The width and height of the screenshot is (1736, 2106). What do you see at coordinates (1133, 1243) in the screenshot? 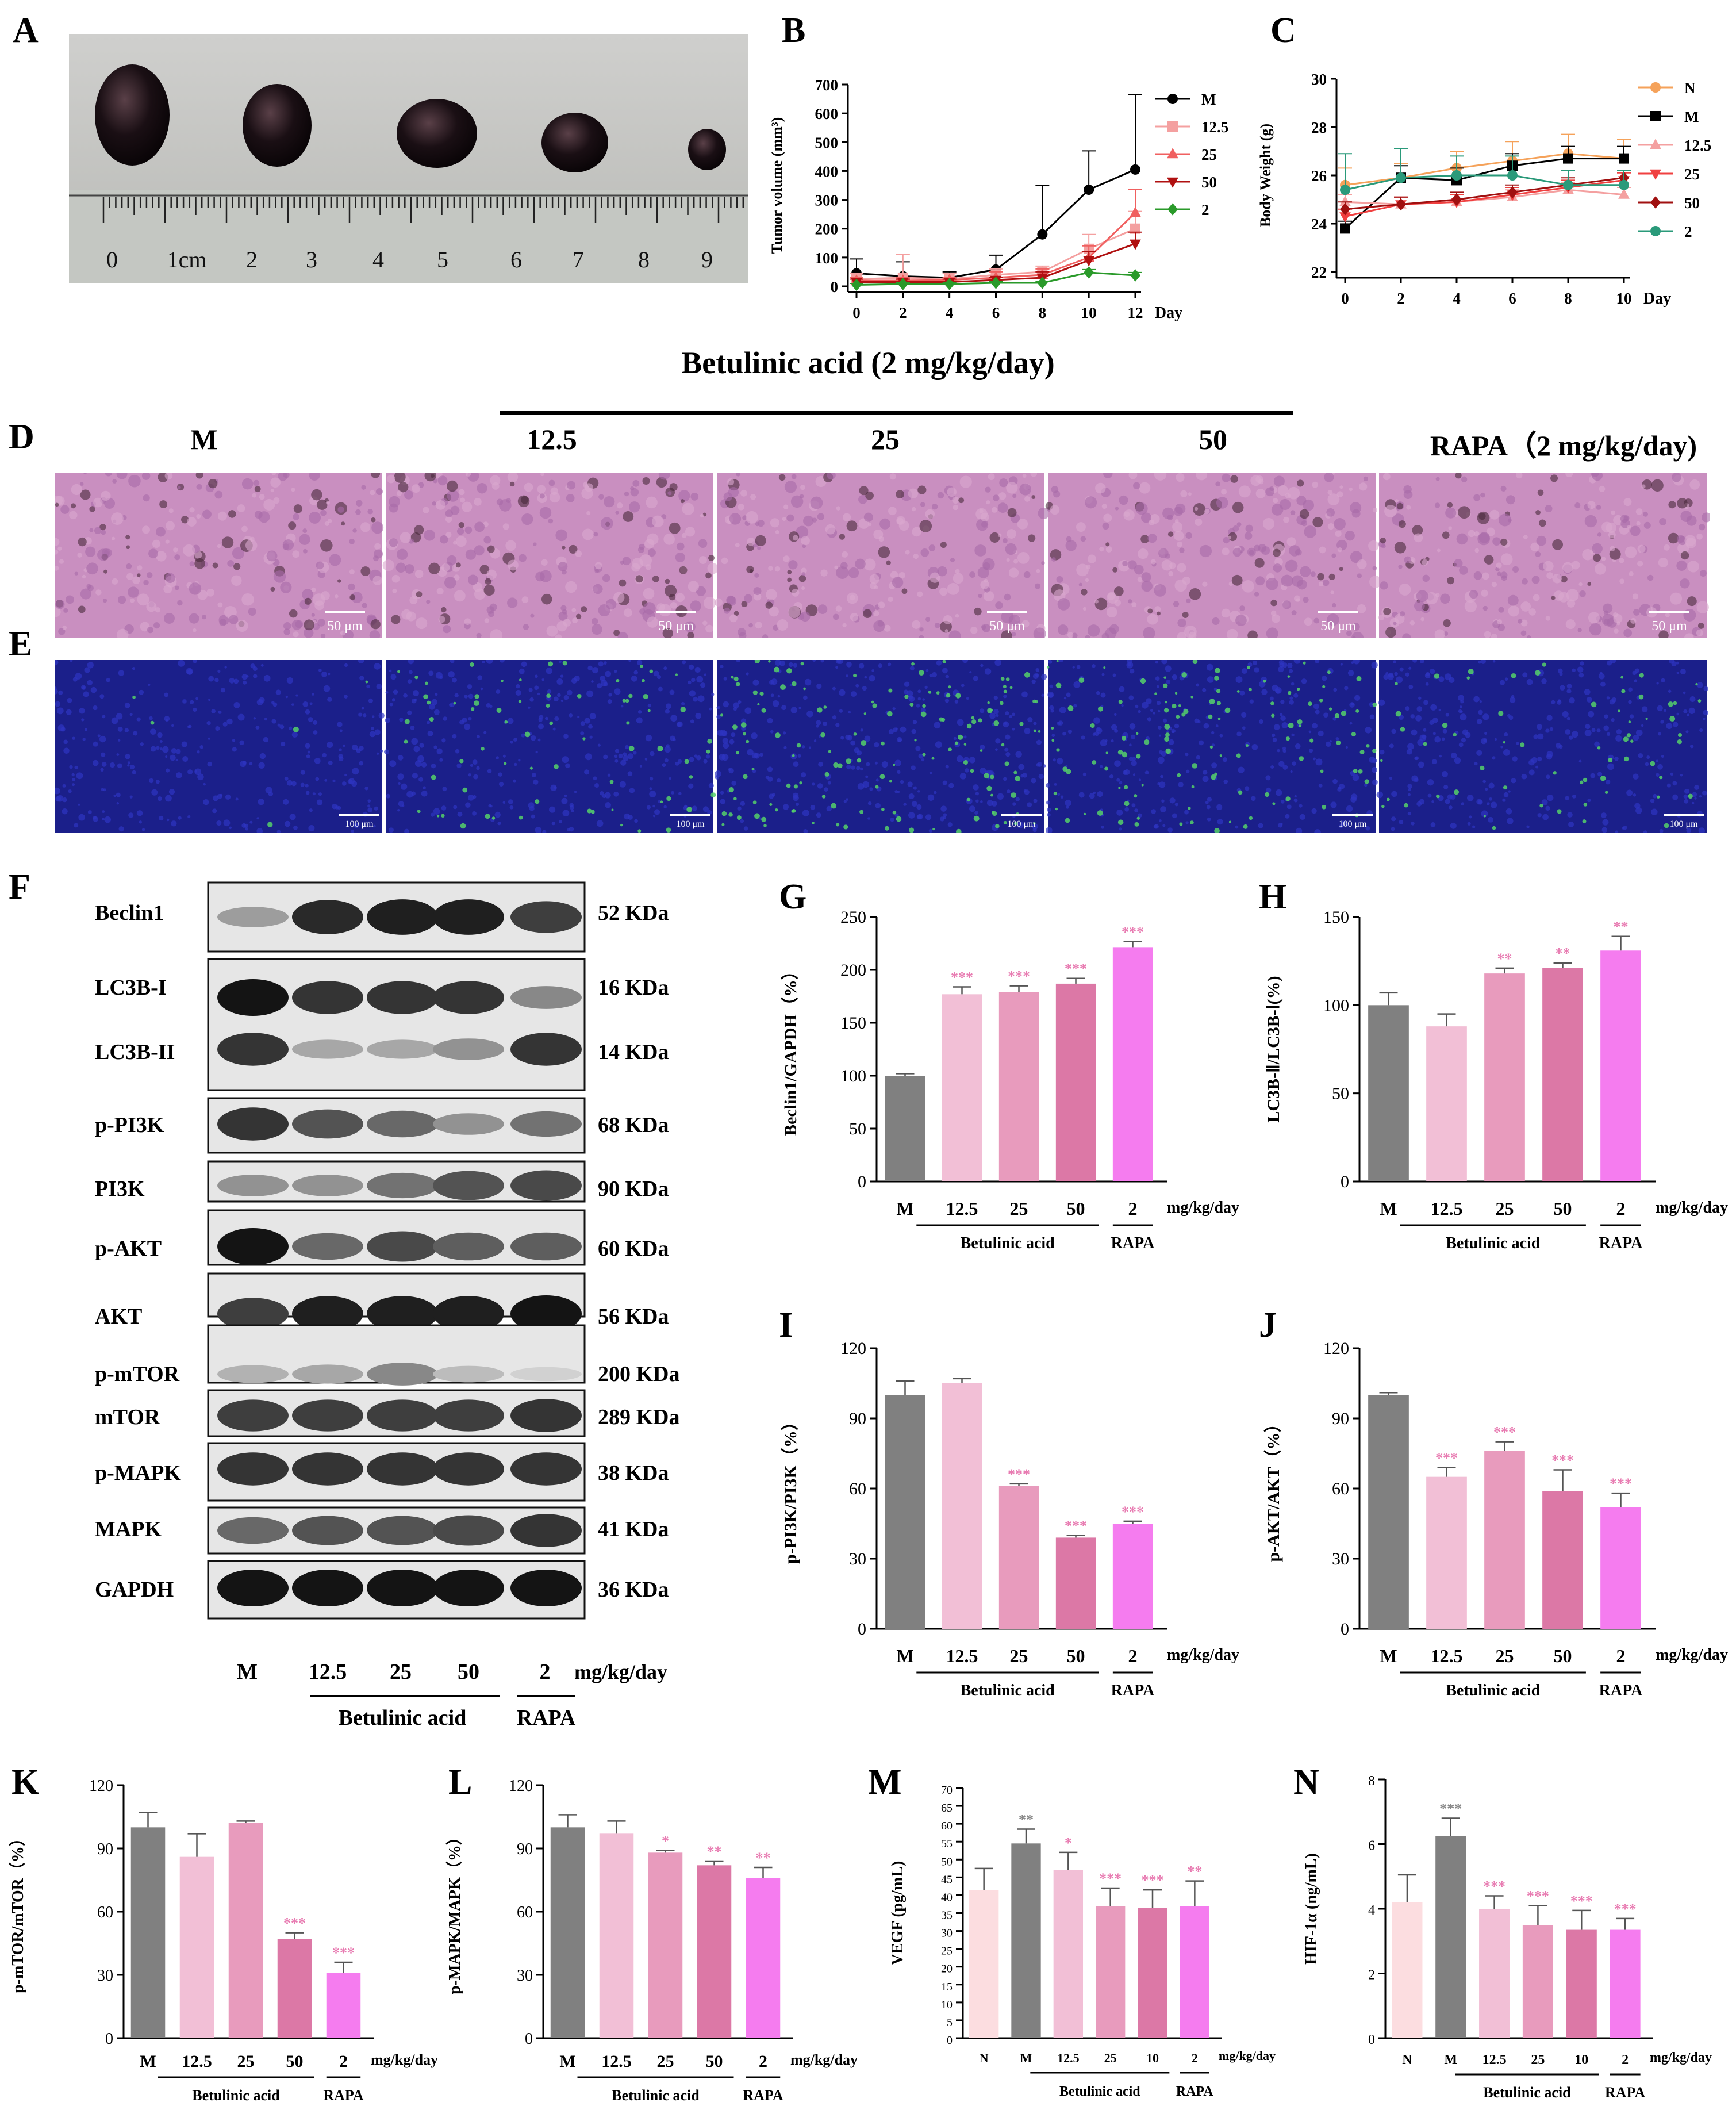
I see `group-label: RAPA` at bounding box center [1133, 1243].